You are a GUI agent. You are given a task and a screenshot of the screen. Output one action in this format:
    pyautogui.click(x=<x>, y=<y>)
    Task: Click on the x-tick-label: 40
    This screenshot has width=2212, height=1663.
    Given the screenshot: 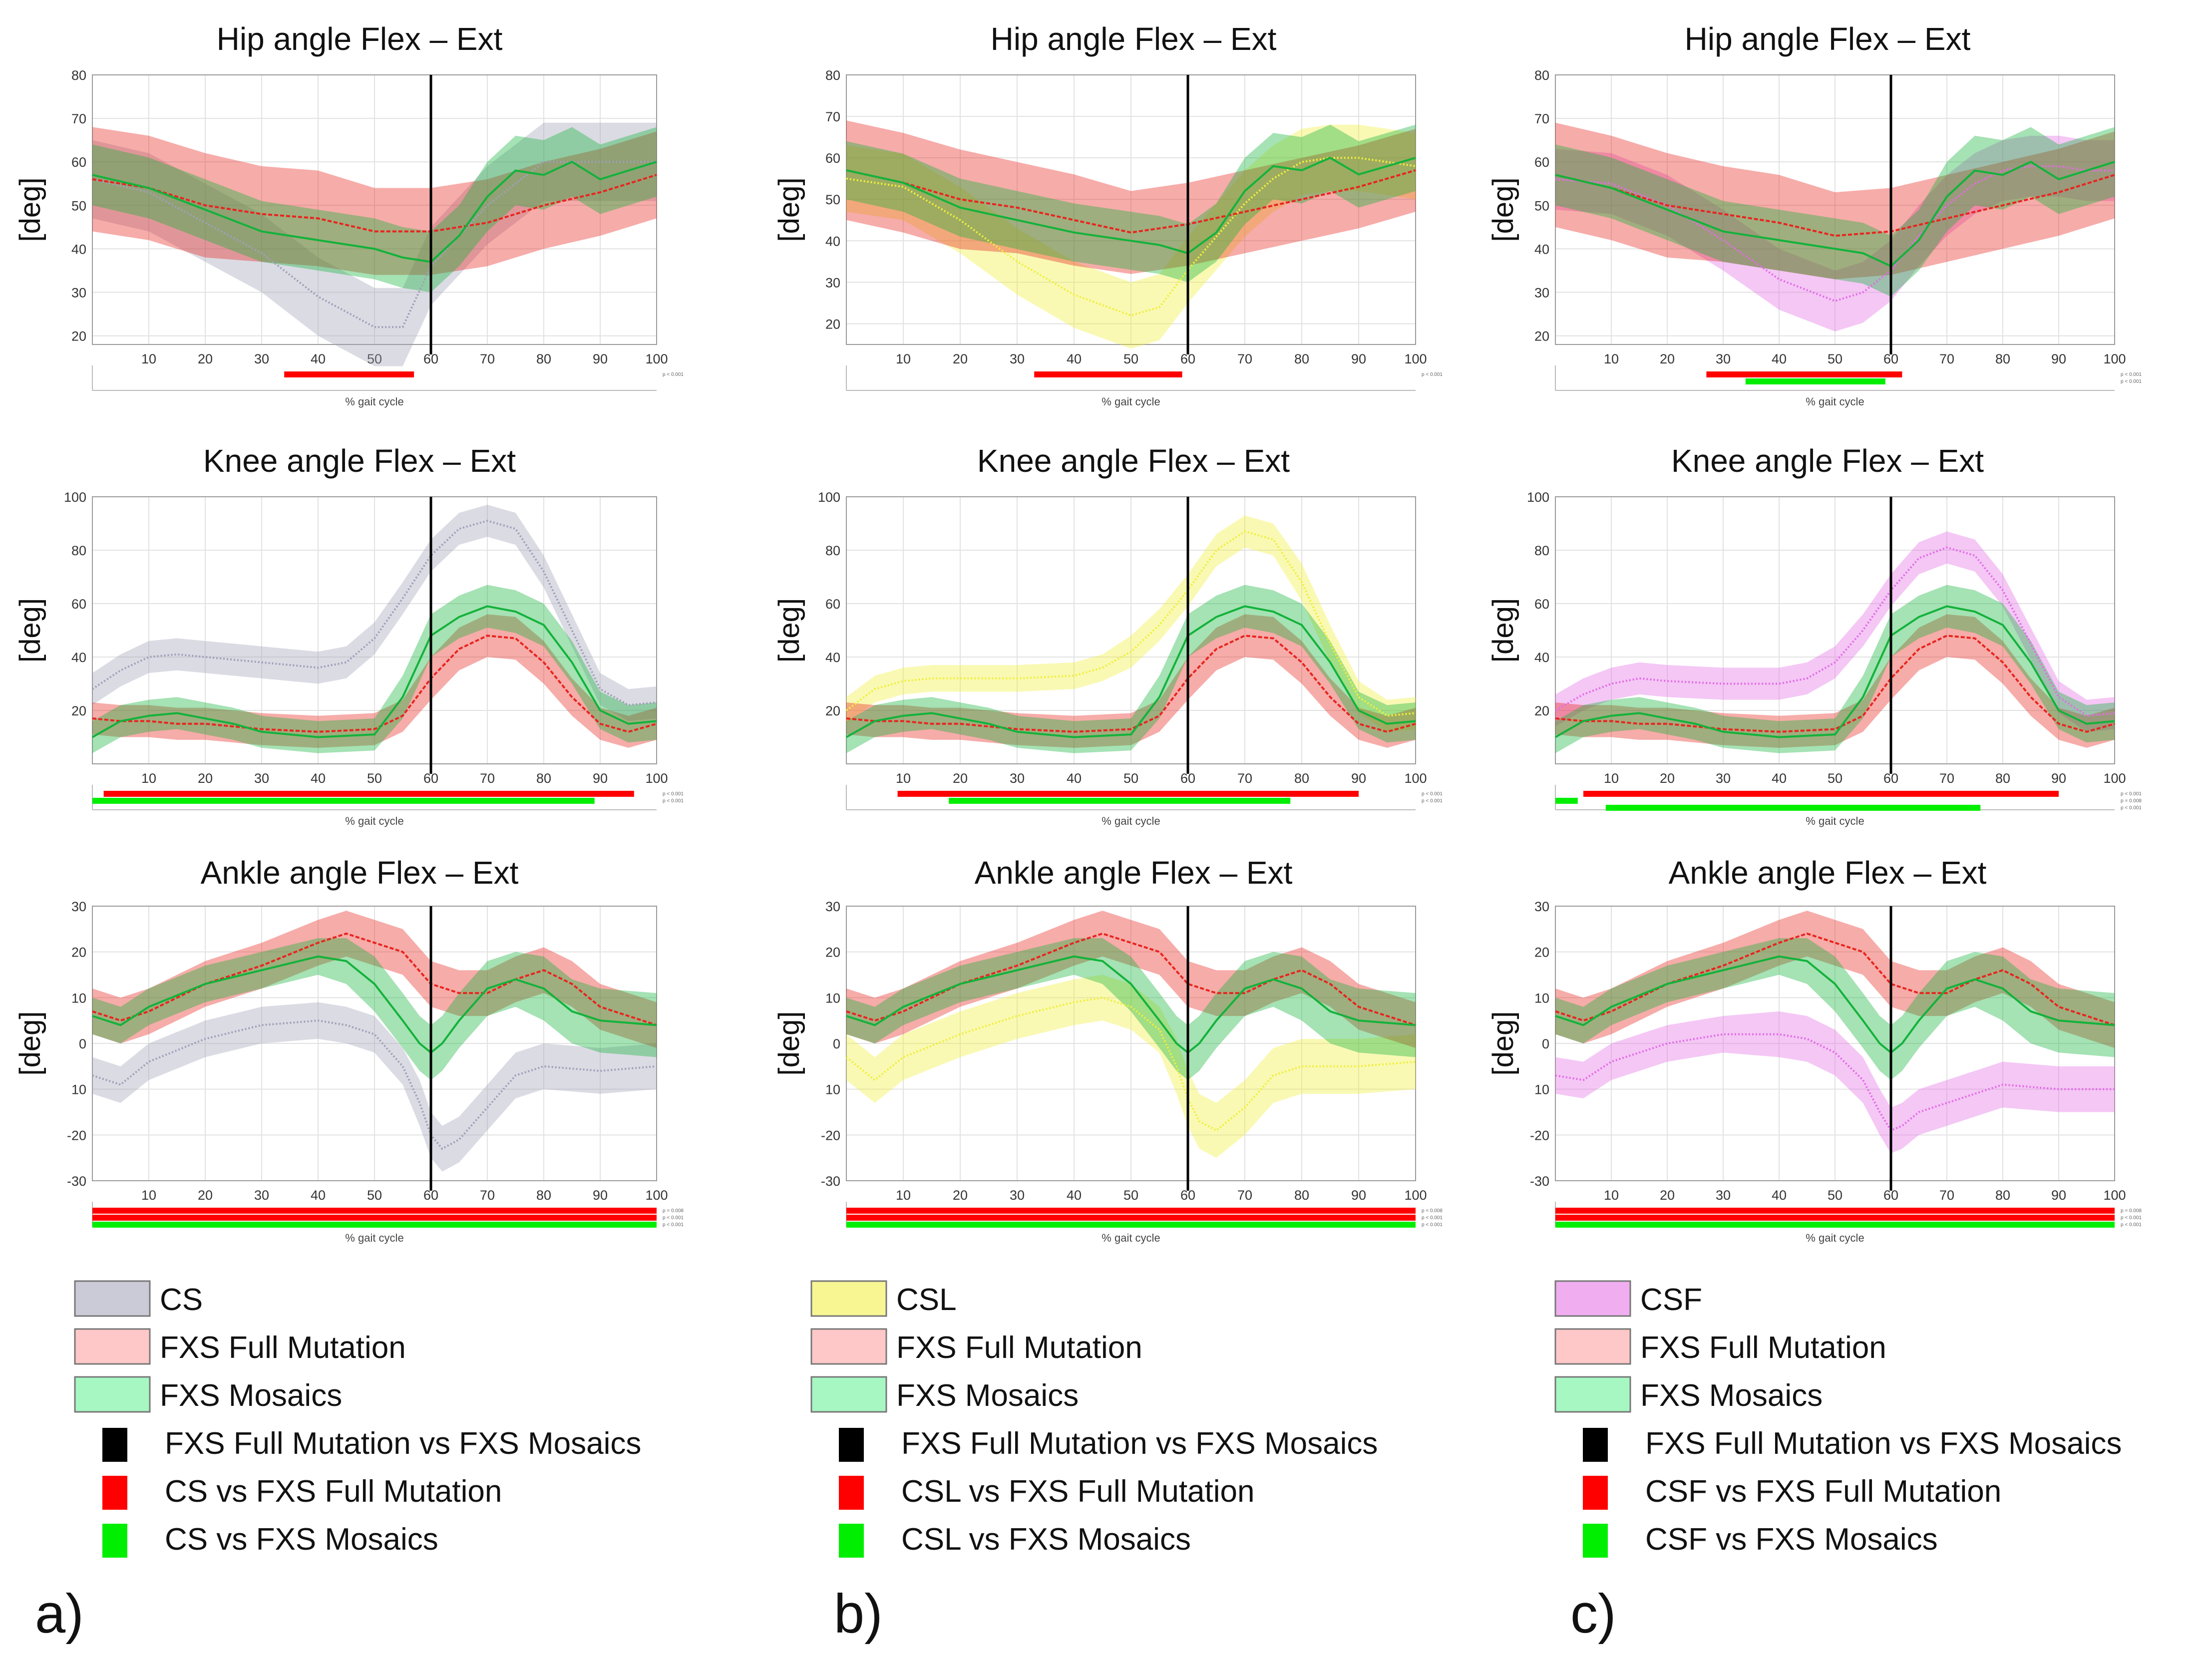 What is the action you would take?
    pyautogui.click(x=318, y=1195)
    